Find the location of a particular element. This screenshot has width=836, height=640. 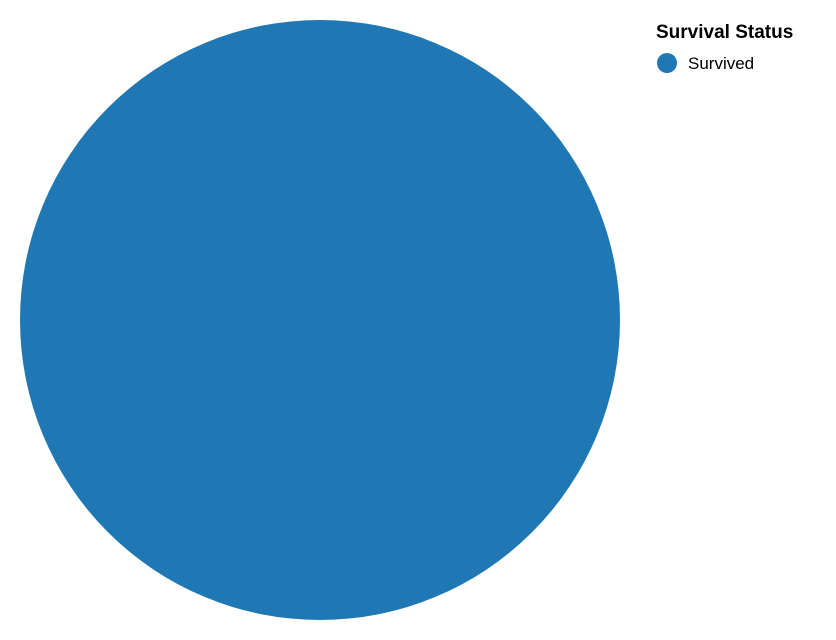

legend-title: Survival Status is located at coordinates (724, 32).